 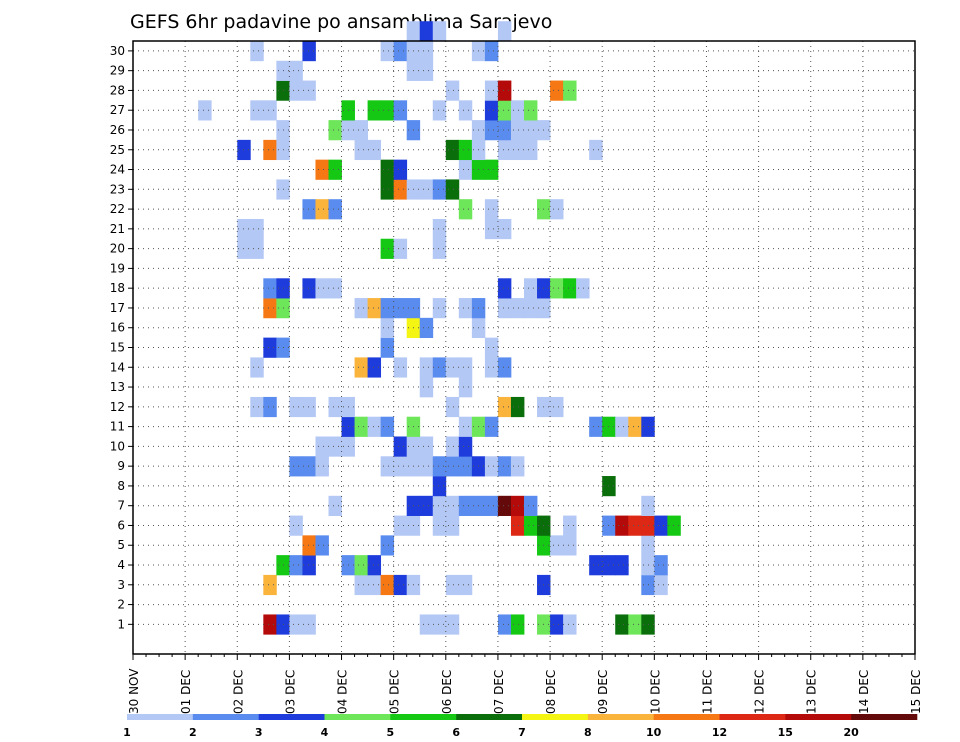 I want to click on x-tick-label: 10 DEC, so click(x=655, y=692).